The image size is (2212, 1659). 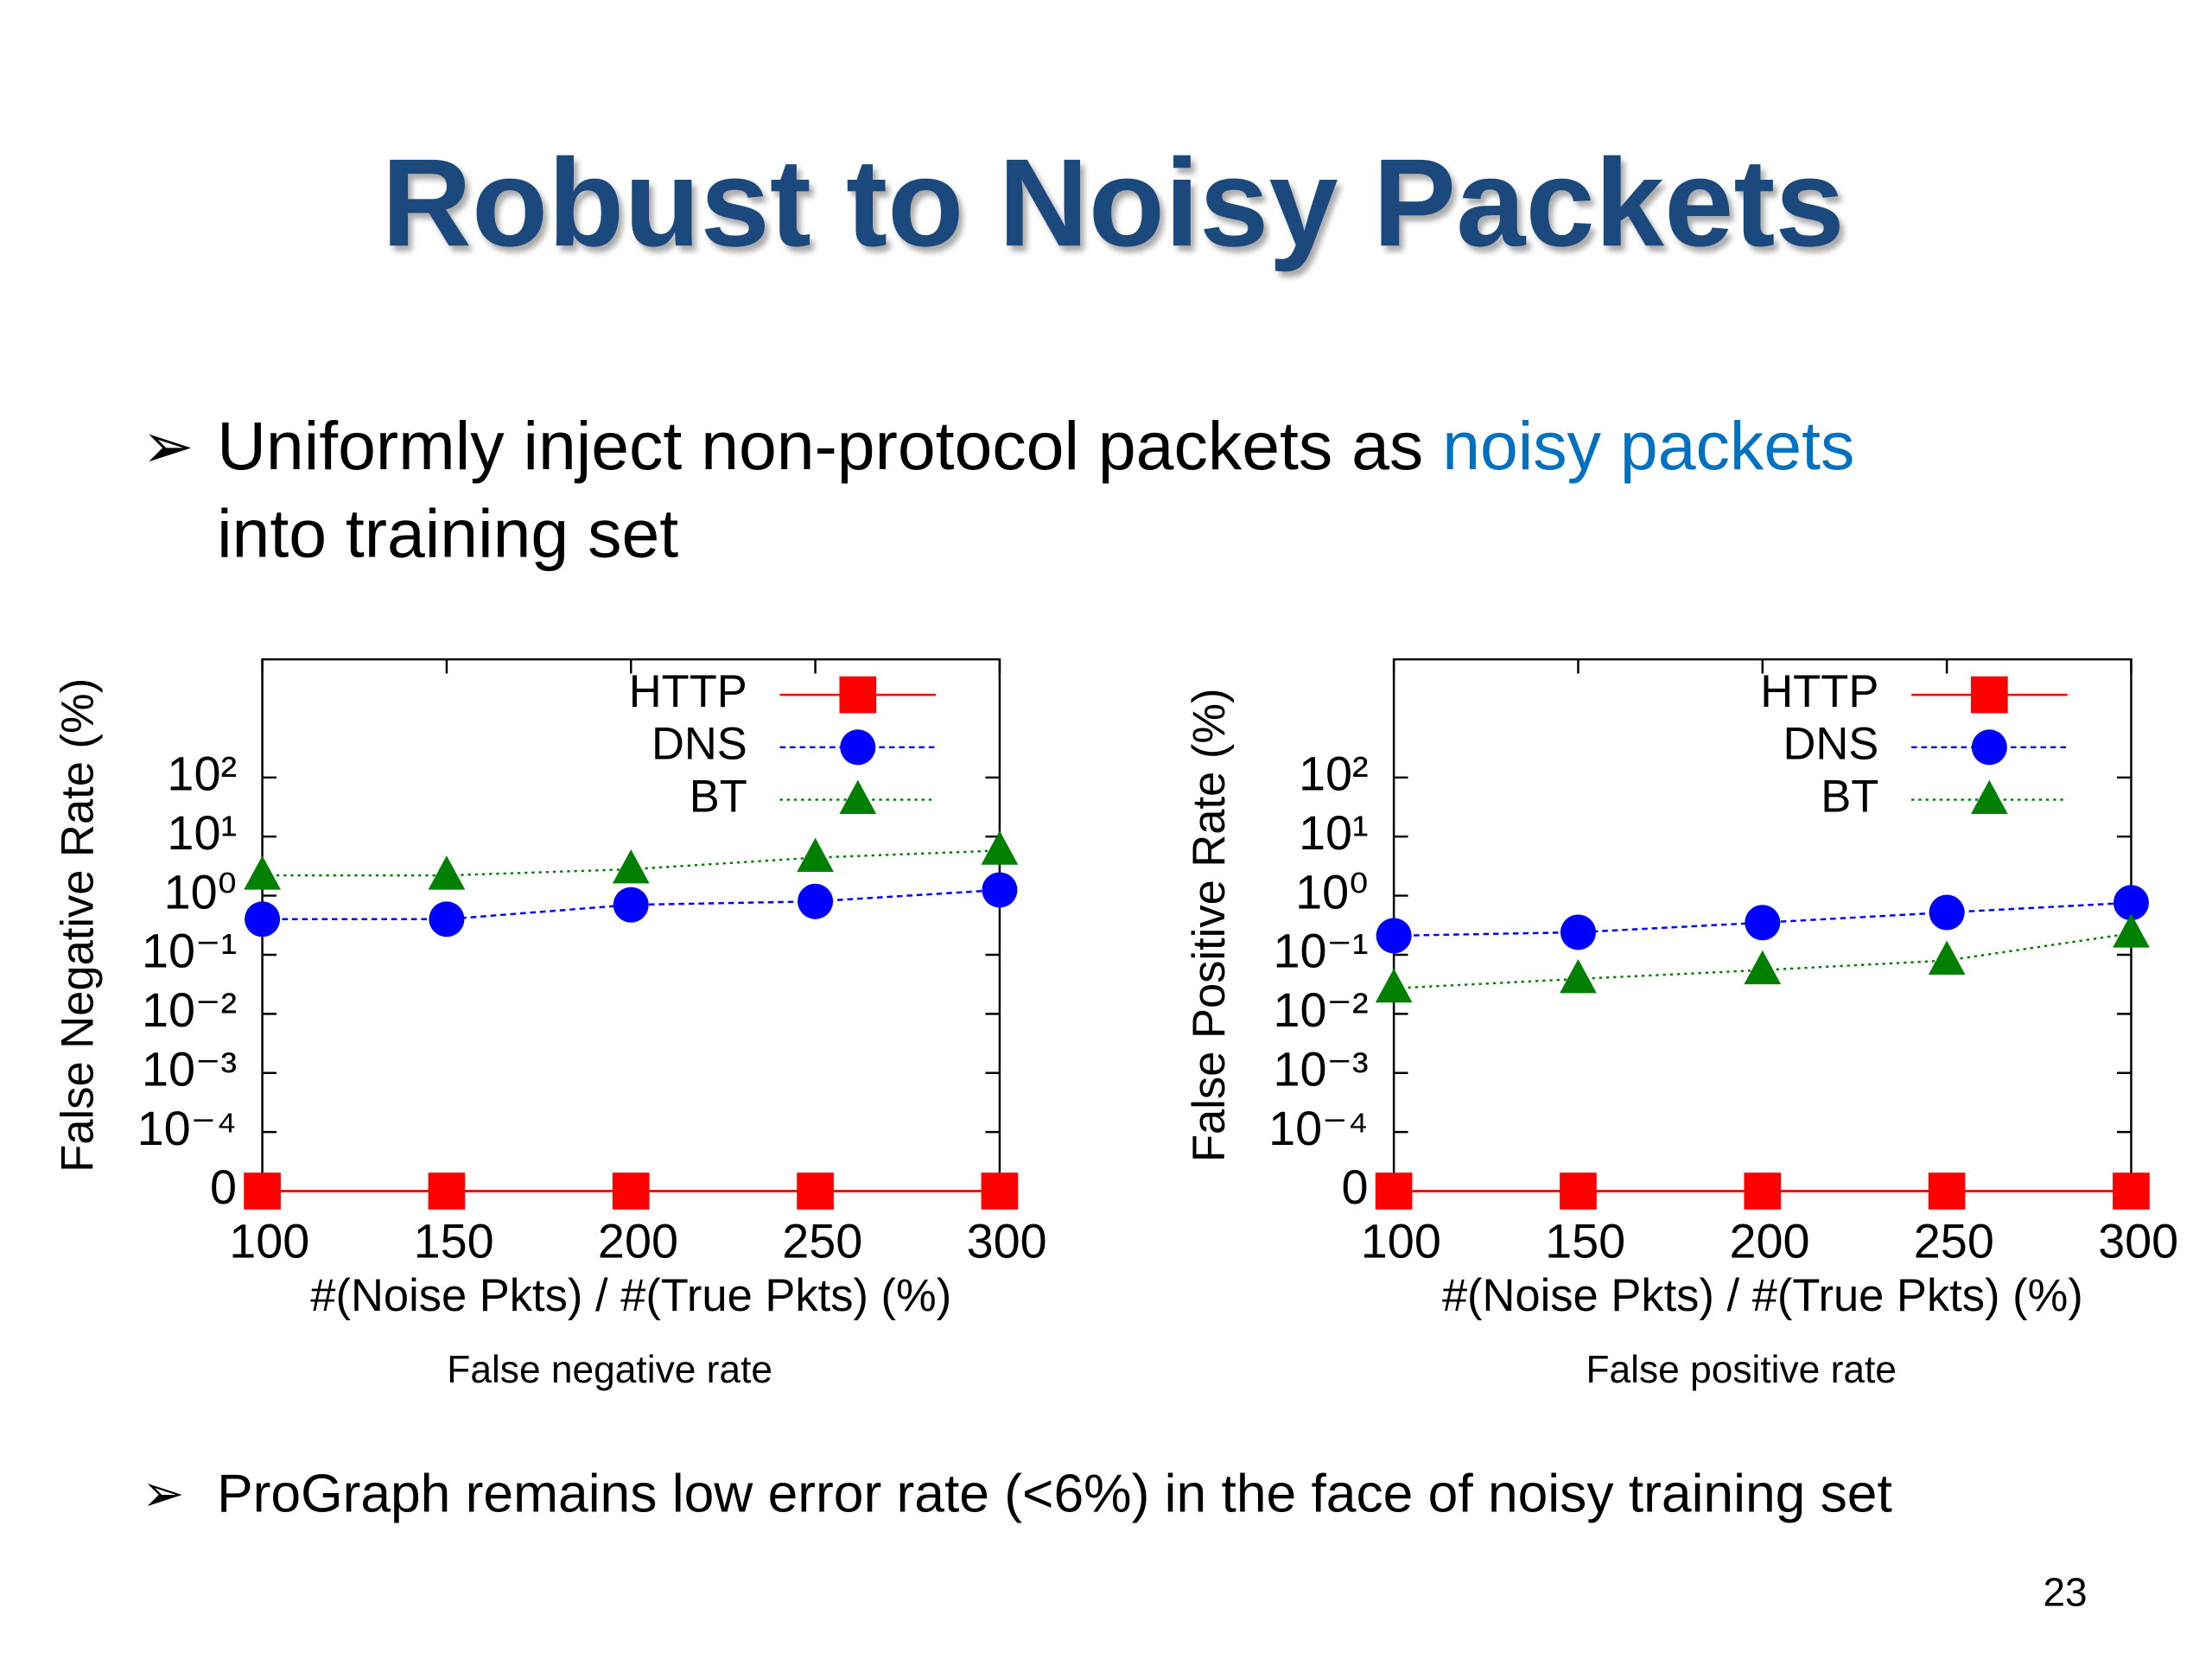 What do you see at coordinates (609, 1370) in the screenshot?
I see `chart-caption: False negative rate` at bounding box center [609, 1370].